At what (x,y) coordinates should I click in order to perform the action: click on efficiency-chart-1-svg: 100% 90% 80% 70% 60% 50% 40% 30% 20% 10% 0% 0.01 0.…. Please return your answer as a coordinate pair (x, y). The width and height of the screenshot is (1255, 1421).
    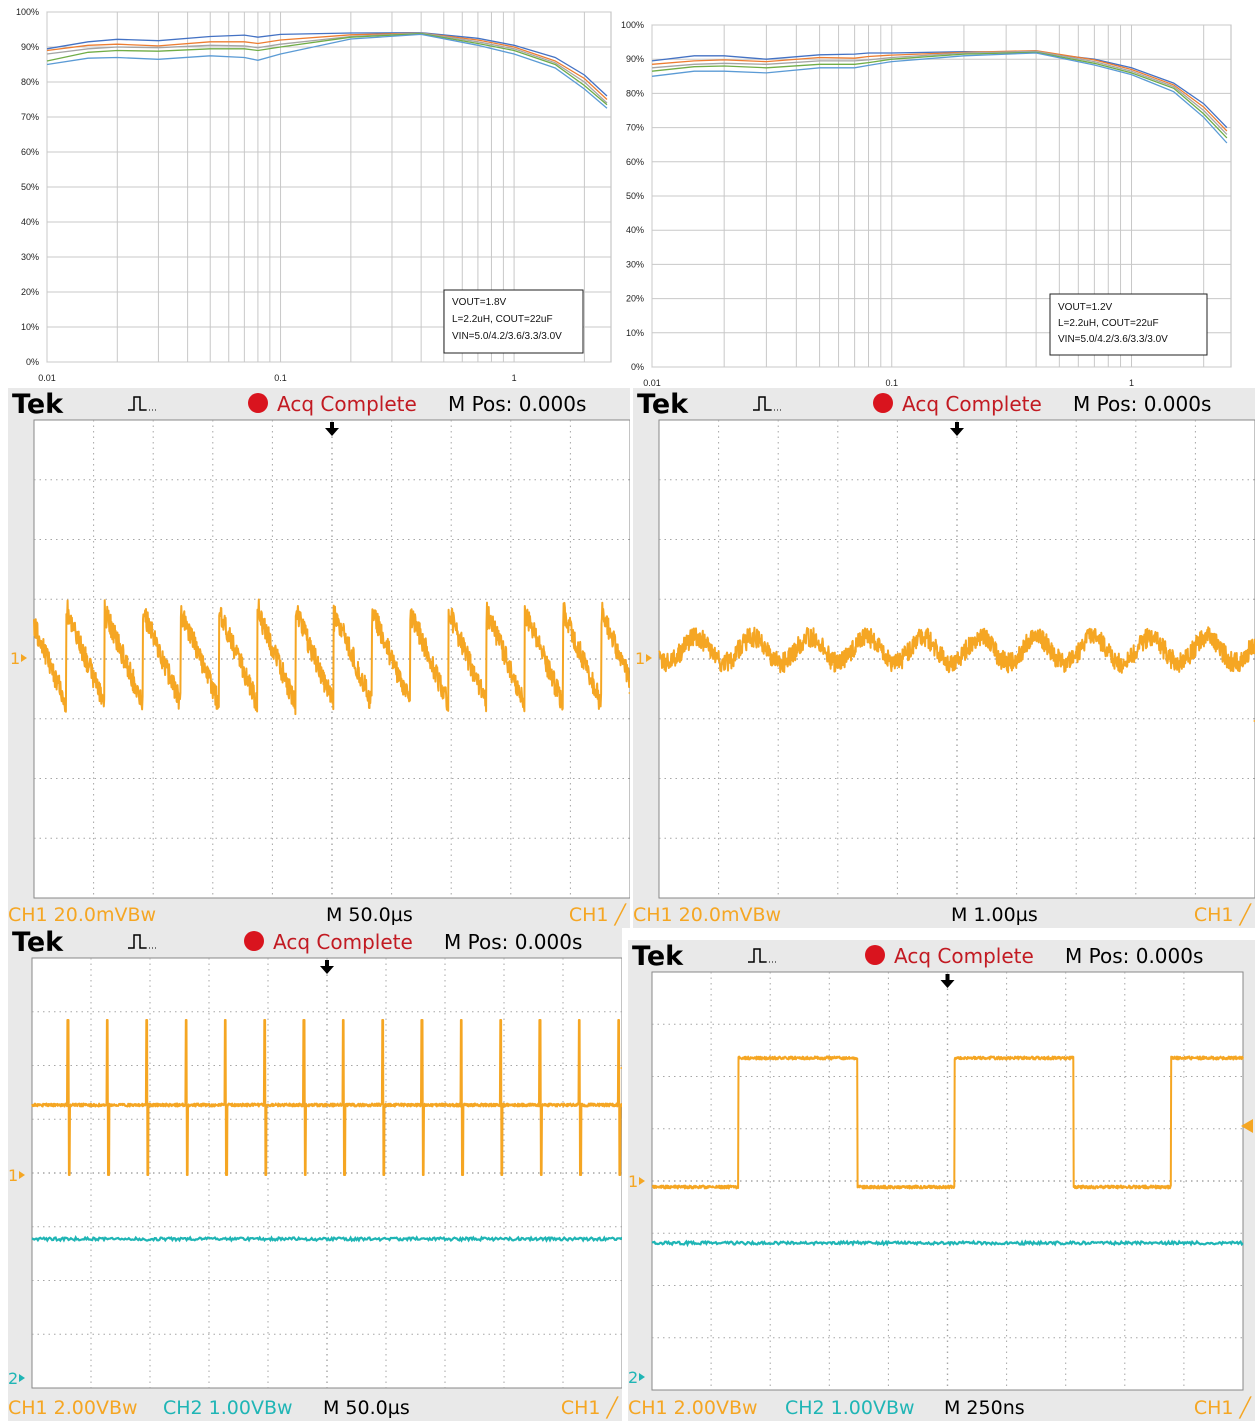
    Looking at the image, I should click on (314, 195).